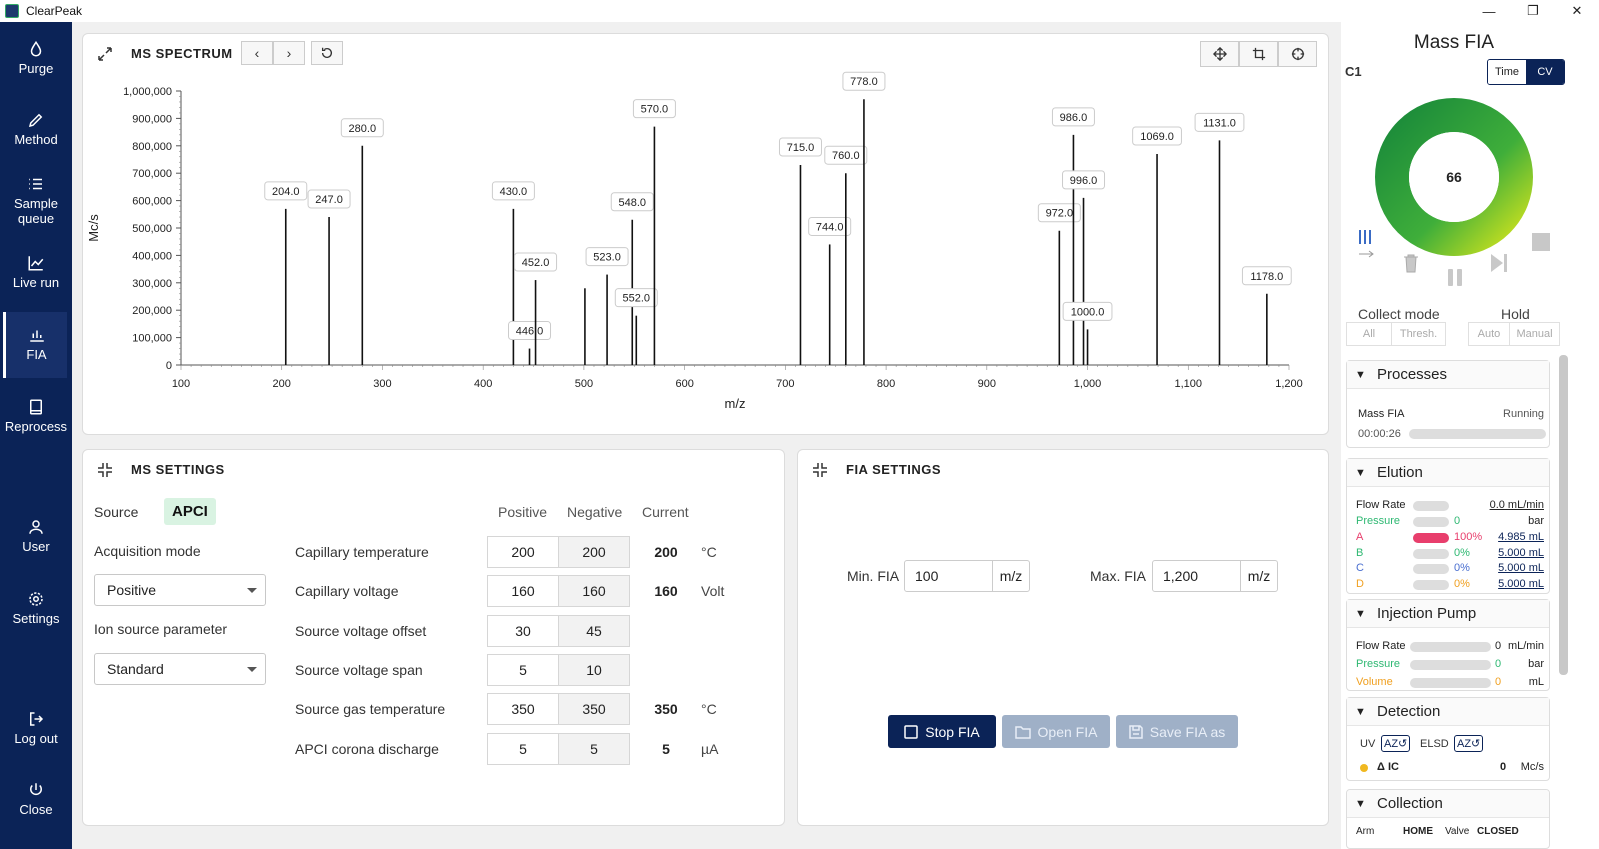 The width and height of the screenshot is (1599, 849). I want to click on chevron-down-icon, so click(252, 669).